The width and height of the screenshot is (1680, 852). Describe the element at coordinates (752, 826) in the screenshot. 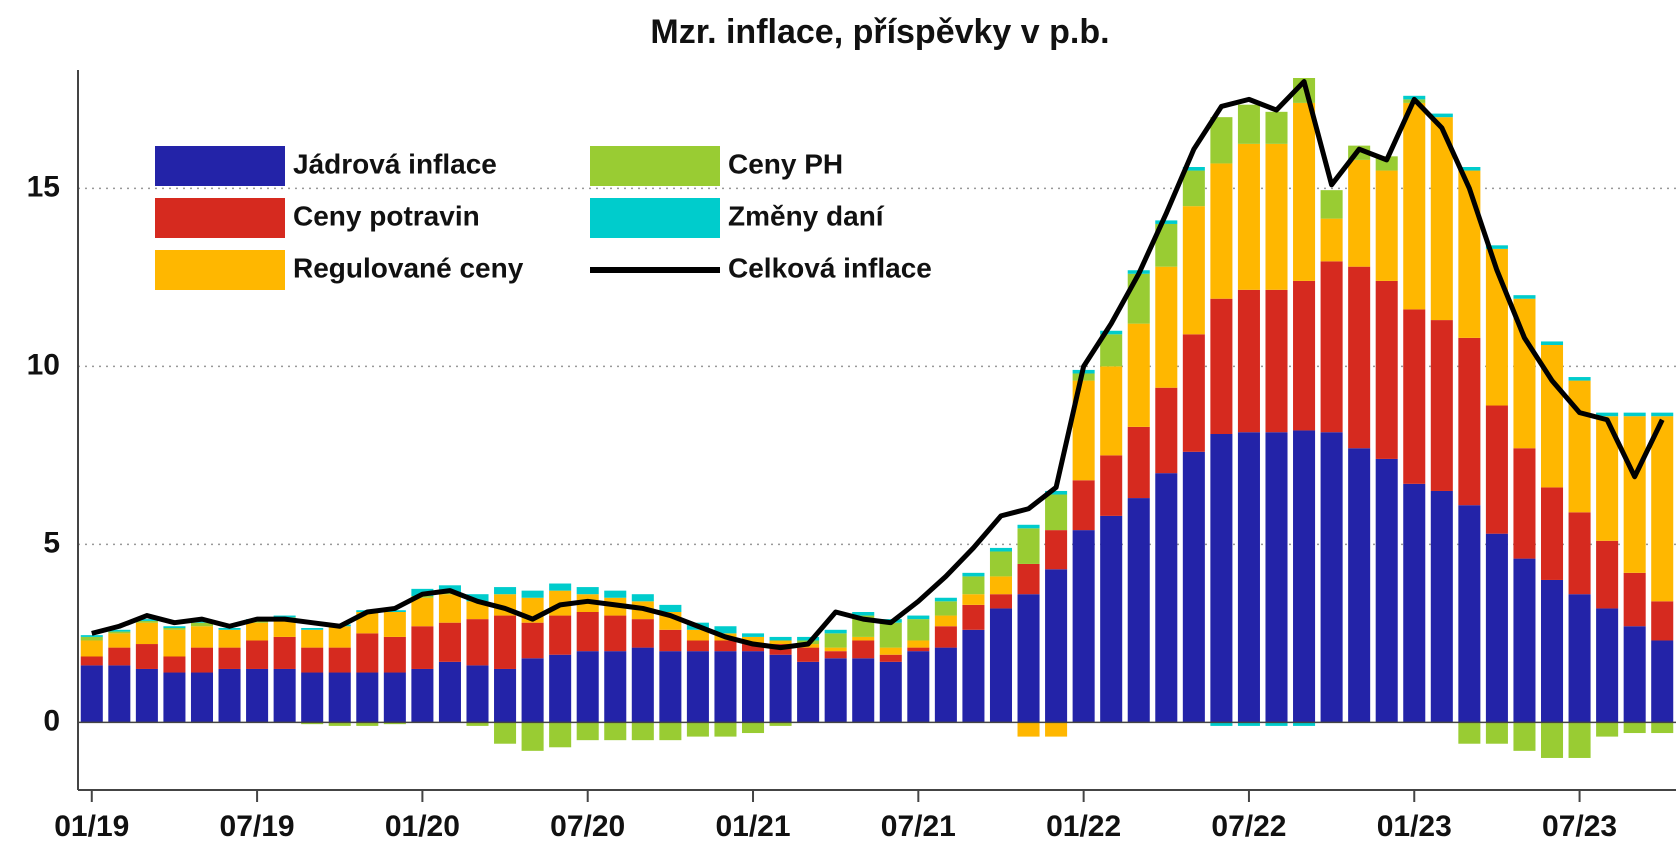

I see `x-tick-label: 01/21` at that location.